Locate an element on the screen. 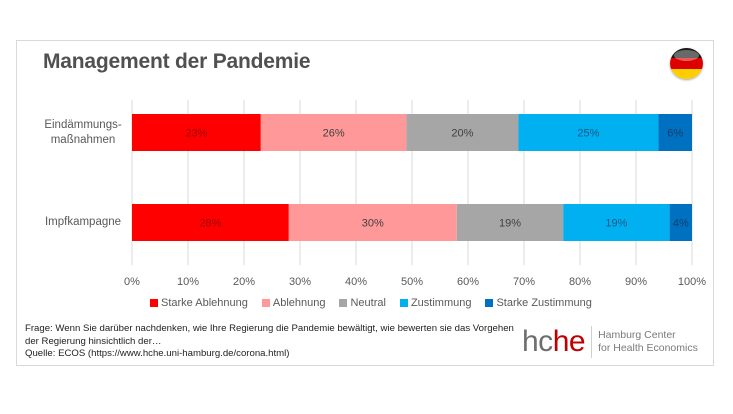 This screenshot has width=733, height=414. category-label-line: Eindämmungs- is located at coordinates (83, 124).